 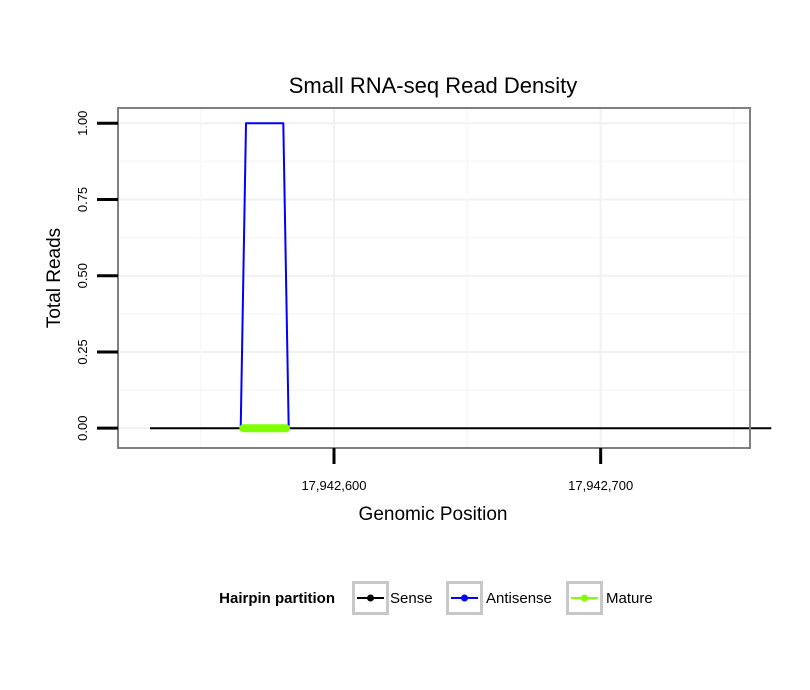 I want to click on y-axis: 0.00 0.25 0.50 0.75 1.00, so click(x=96, y=276).